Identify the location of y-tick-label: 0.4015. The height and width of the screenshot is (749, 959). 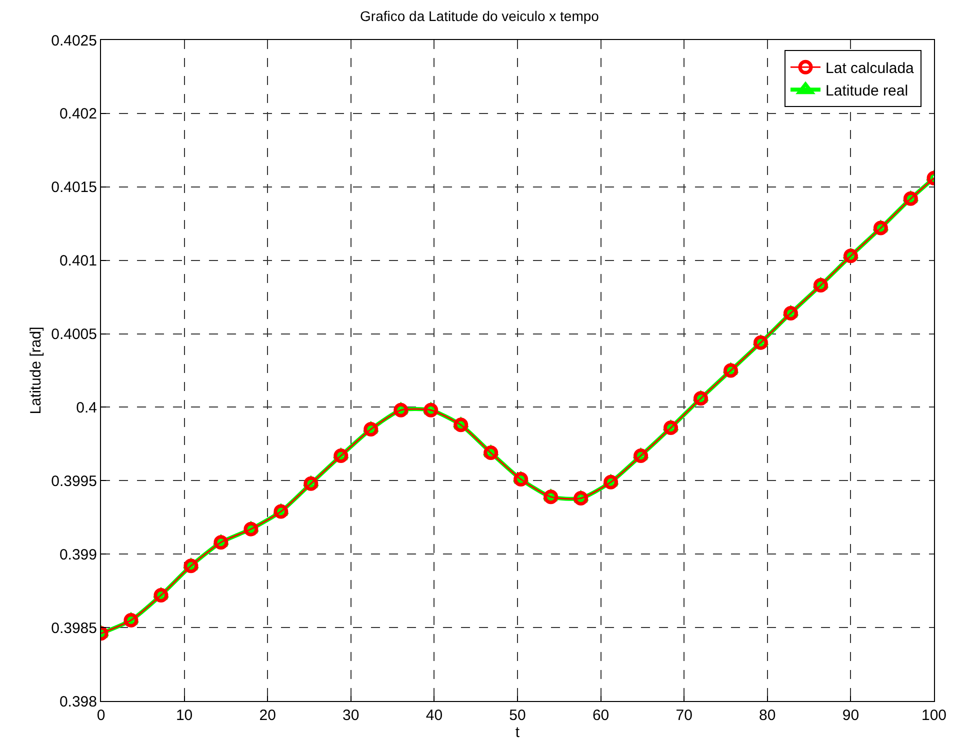
(74, 187).